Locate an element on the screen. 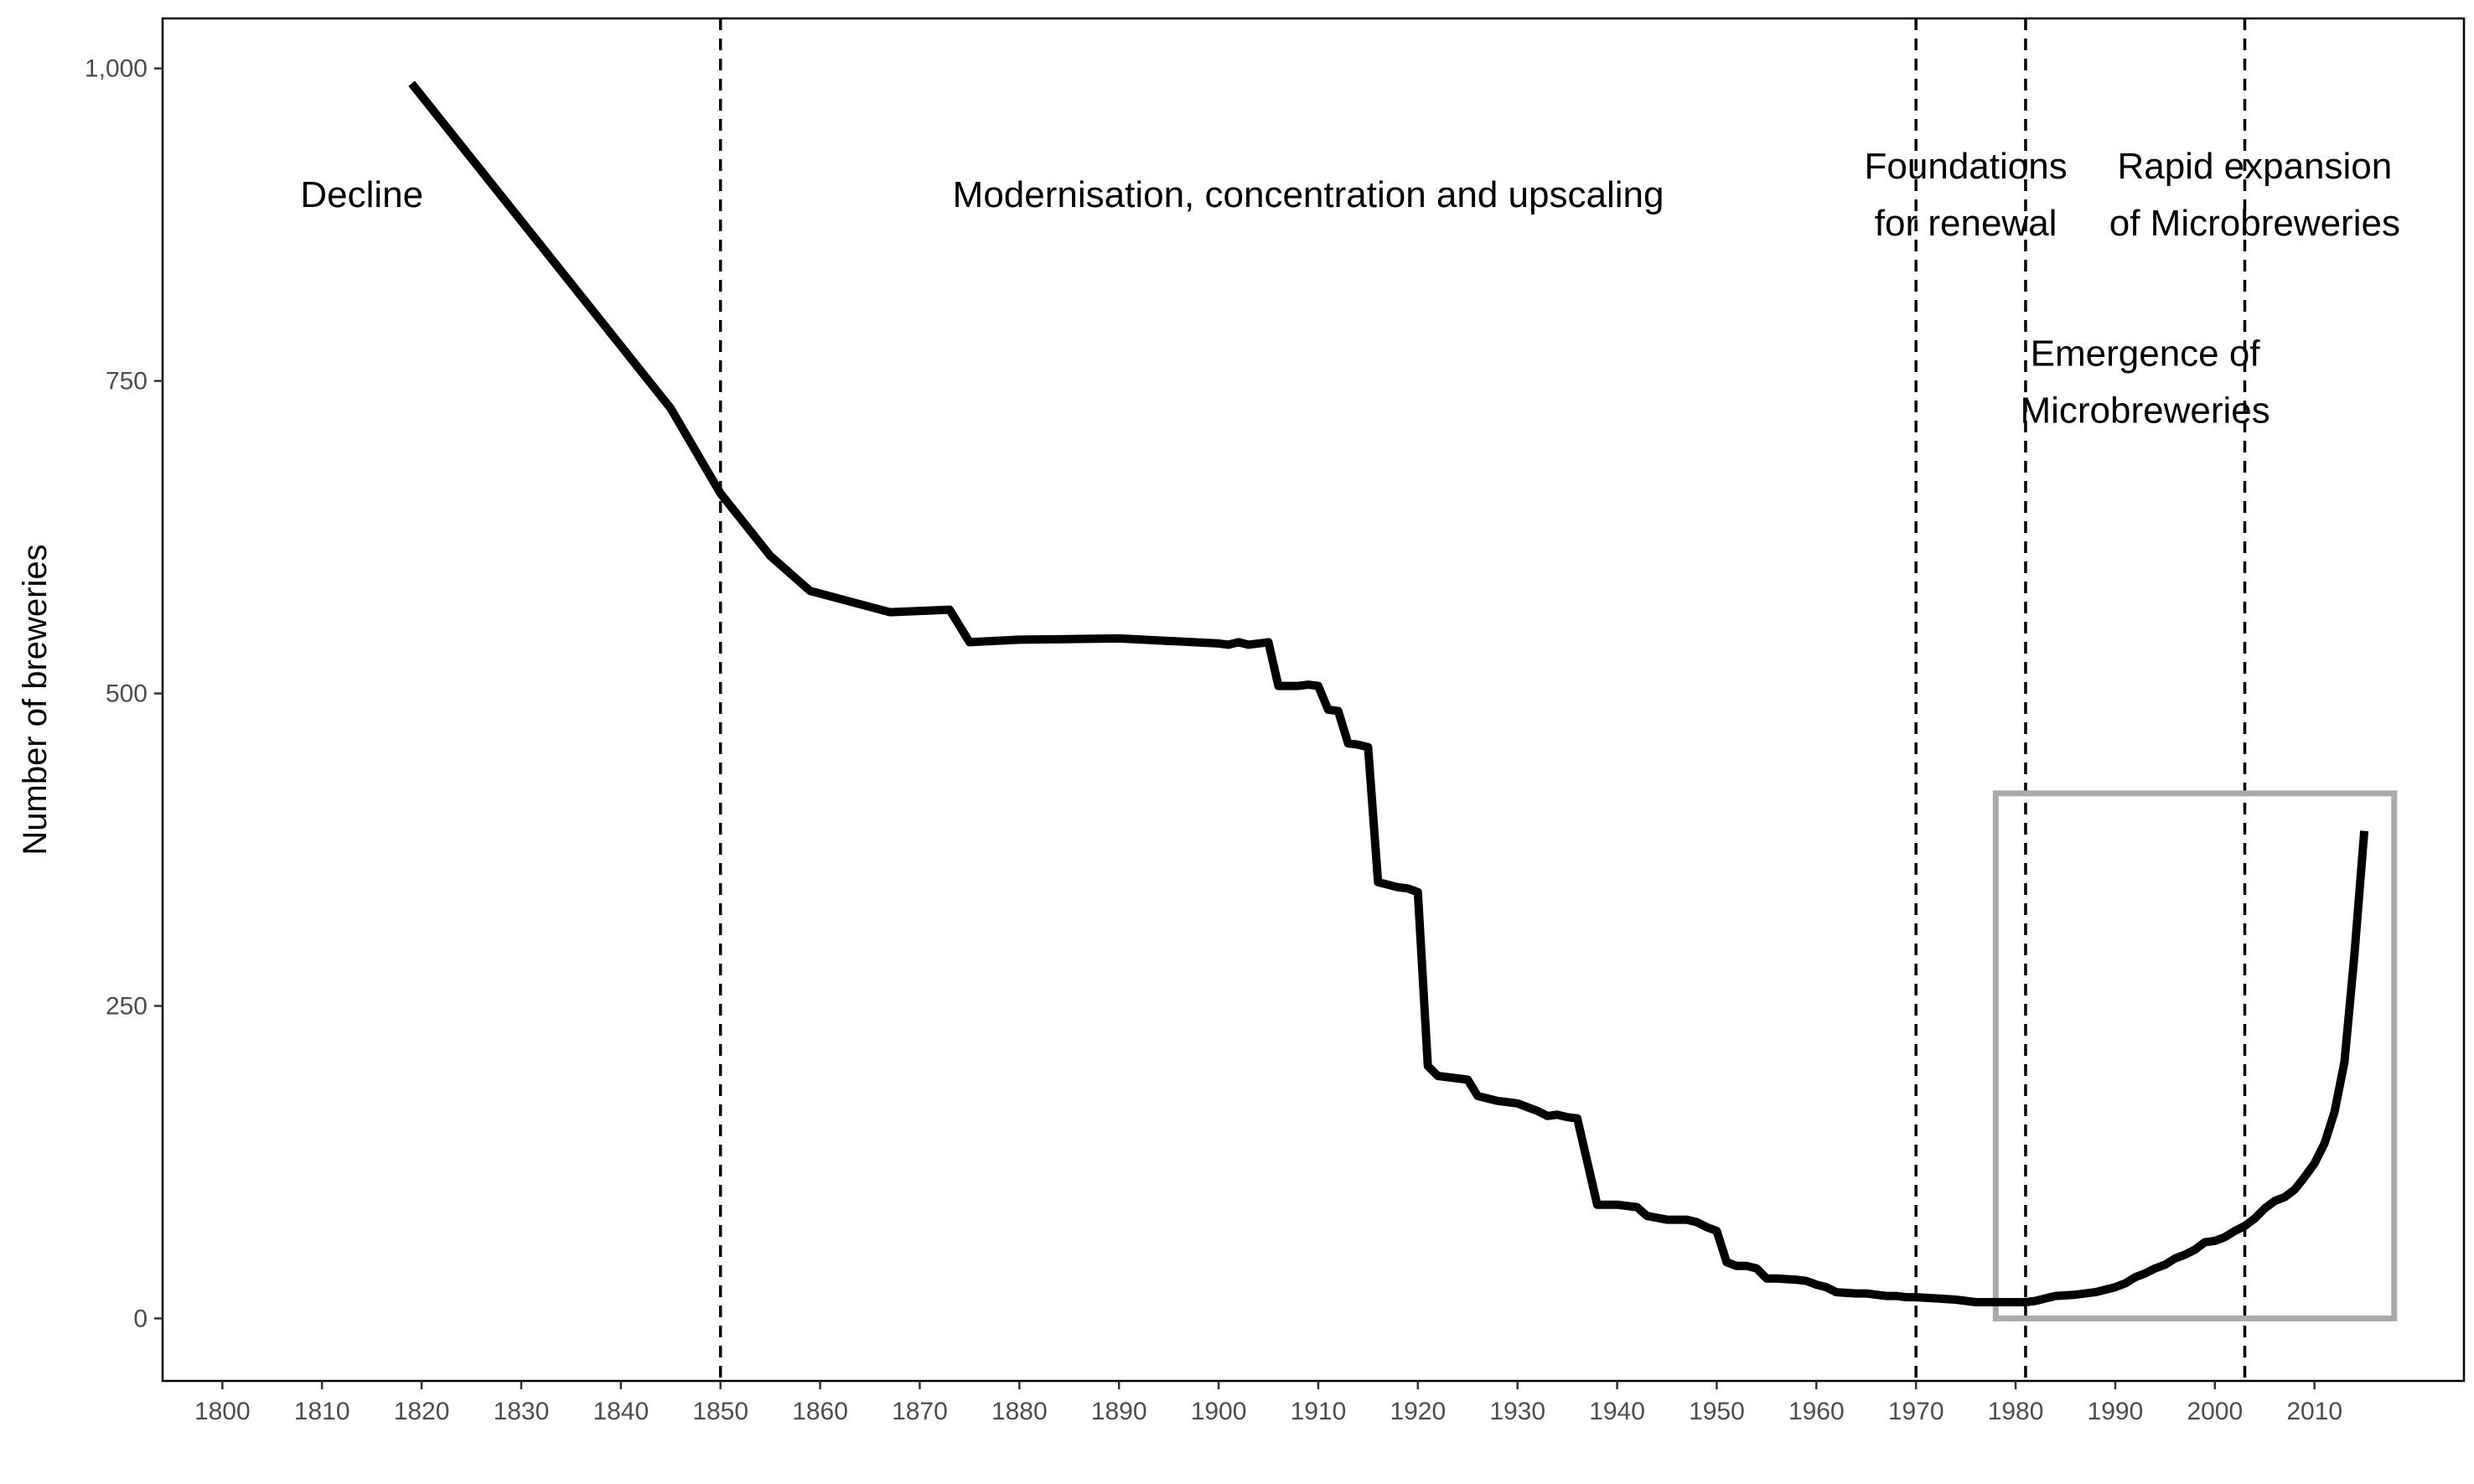 The width and height of the screenshot is (2474, 1484). y-axis: 0 250 500 750 1,000 is located at coordinates (124, 693).